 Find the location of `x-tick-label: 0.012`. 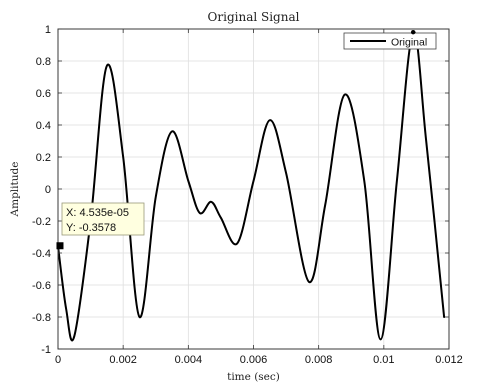

x-tick-label: 0.012 is located at coordinates (449, 360).